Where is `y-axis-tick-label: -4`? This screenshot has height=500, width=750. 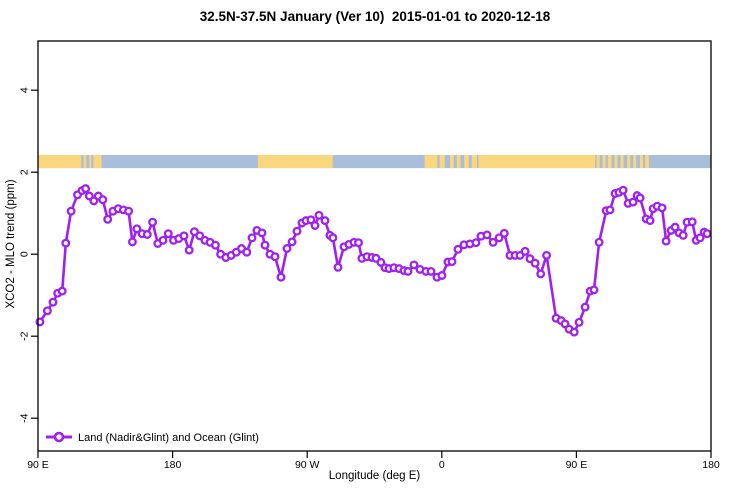
y-axis-tick-label: -4 is located at coordinates (25, 417).